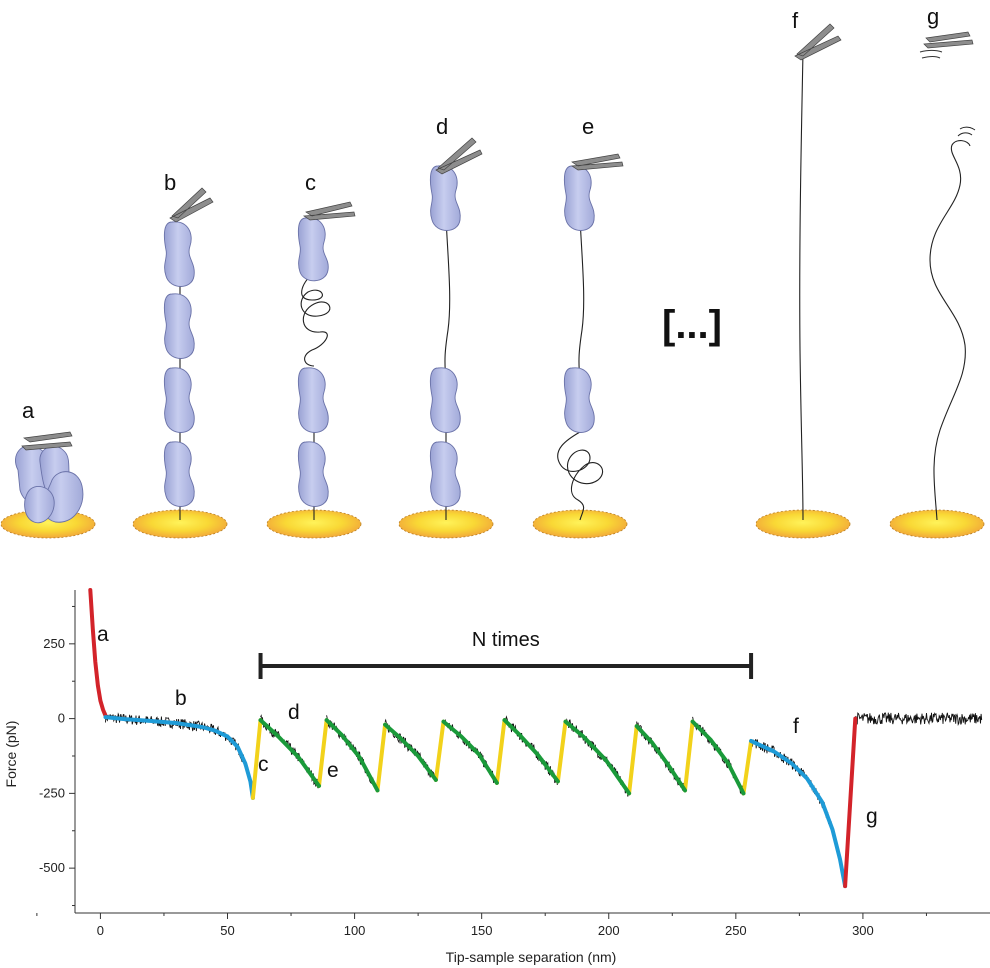 This screenshot has width=990, height=968. Describe the element at coordinates (47, 441) in the screenshot. I see `cantilever-a` at that location.